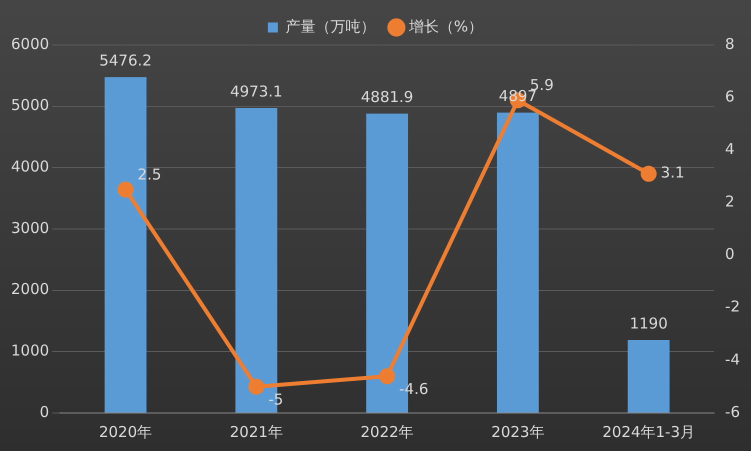  I want to click on y-tick-label: 4000, so click(30, 167).